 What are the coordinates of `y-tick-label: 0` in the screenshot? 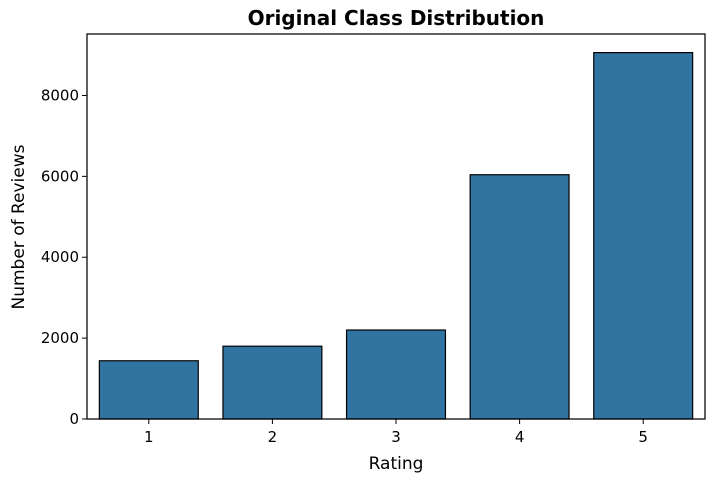 It's located at (74, 419).